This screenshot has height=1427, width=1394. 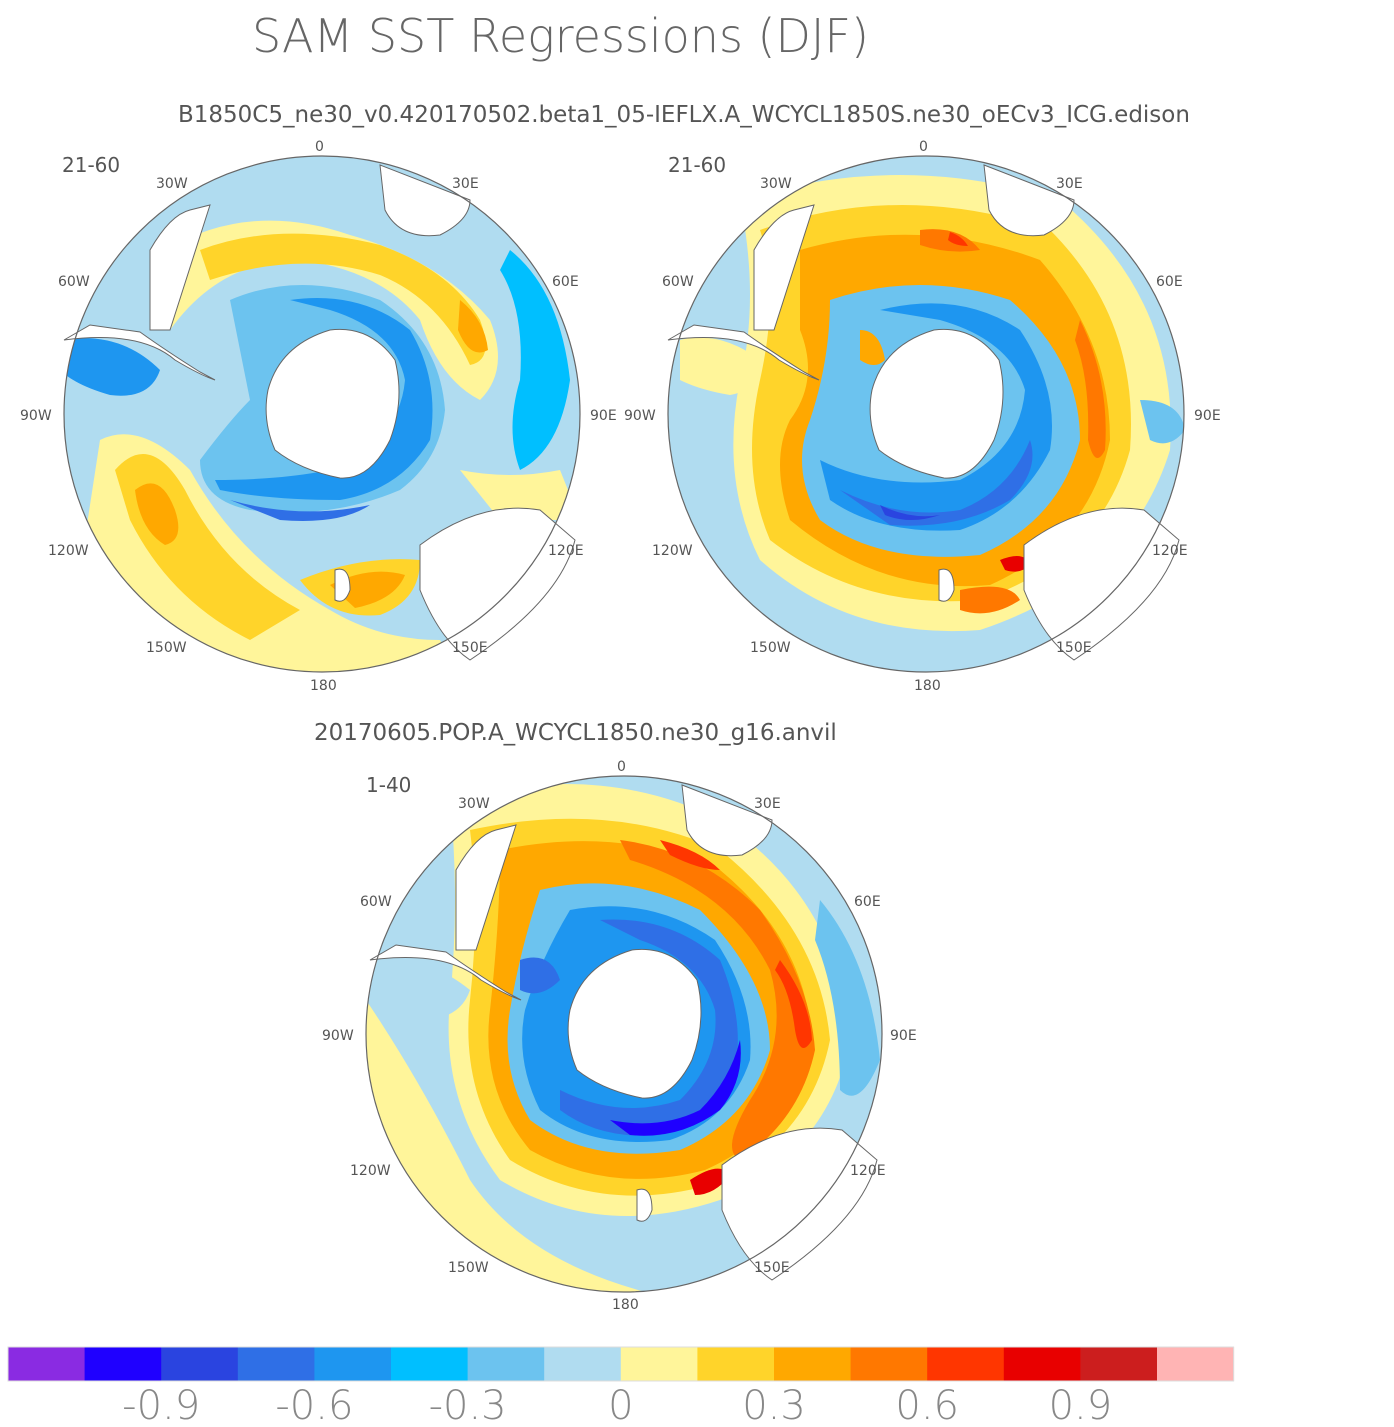 What do you see at coordinates (1081, 1405) in the screenshot?
I see `colorbar-tick-label: 0.9` at bounding box center [1081, 1405].